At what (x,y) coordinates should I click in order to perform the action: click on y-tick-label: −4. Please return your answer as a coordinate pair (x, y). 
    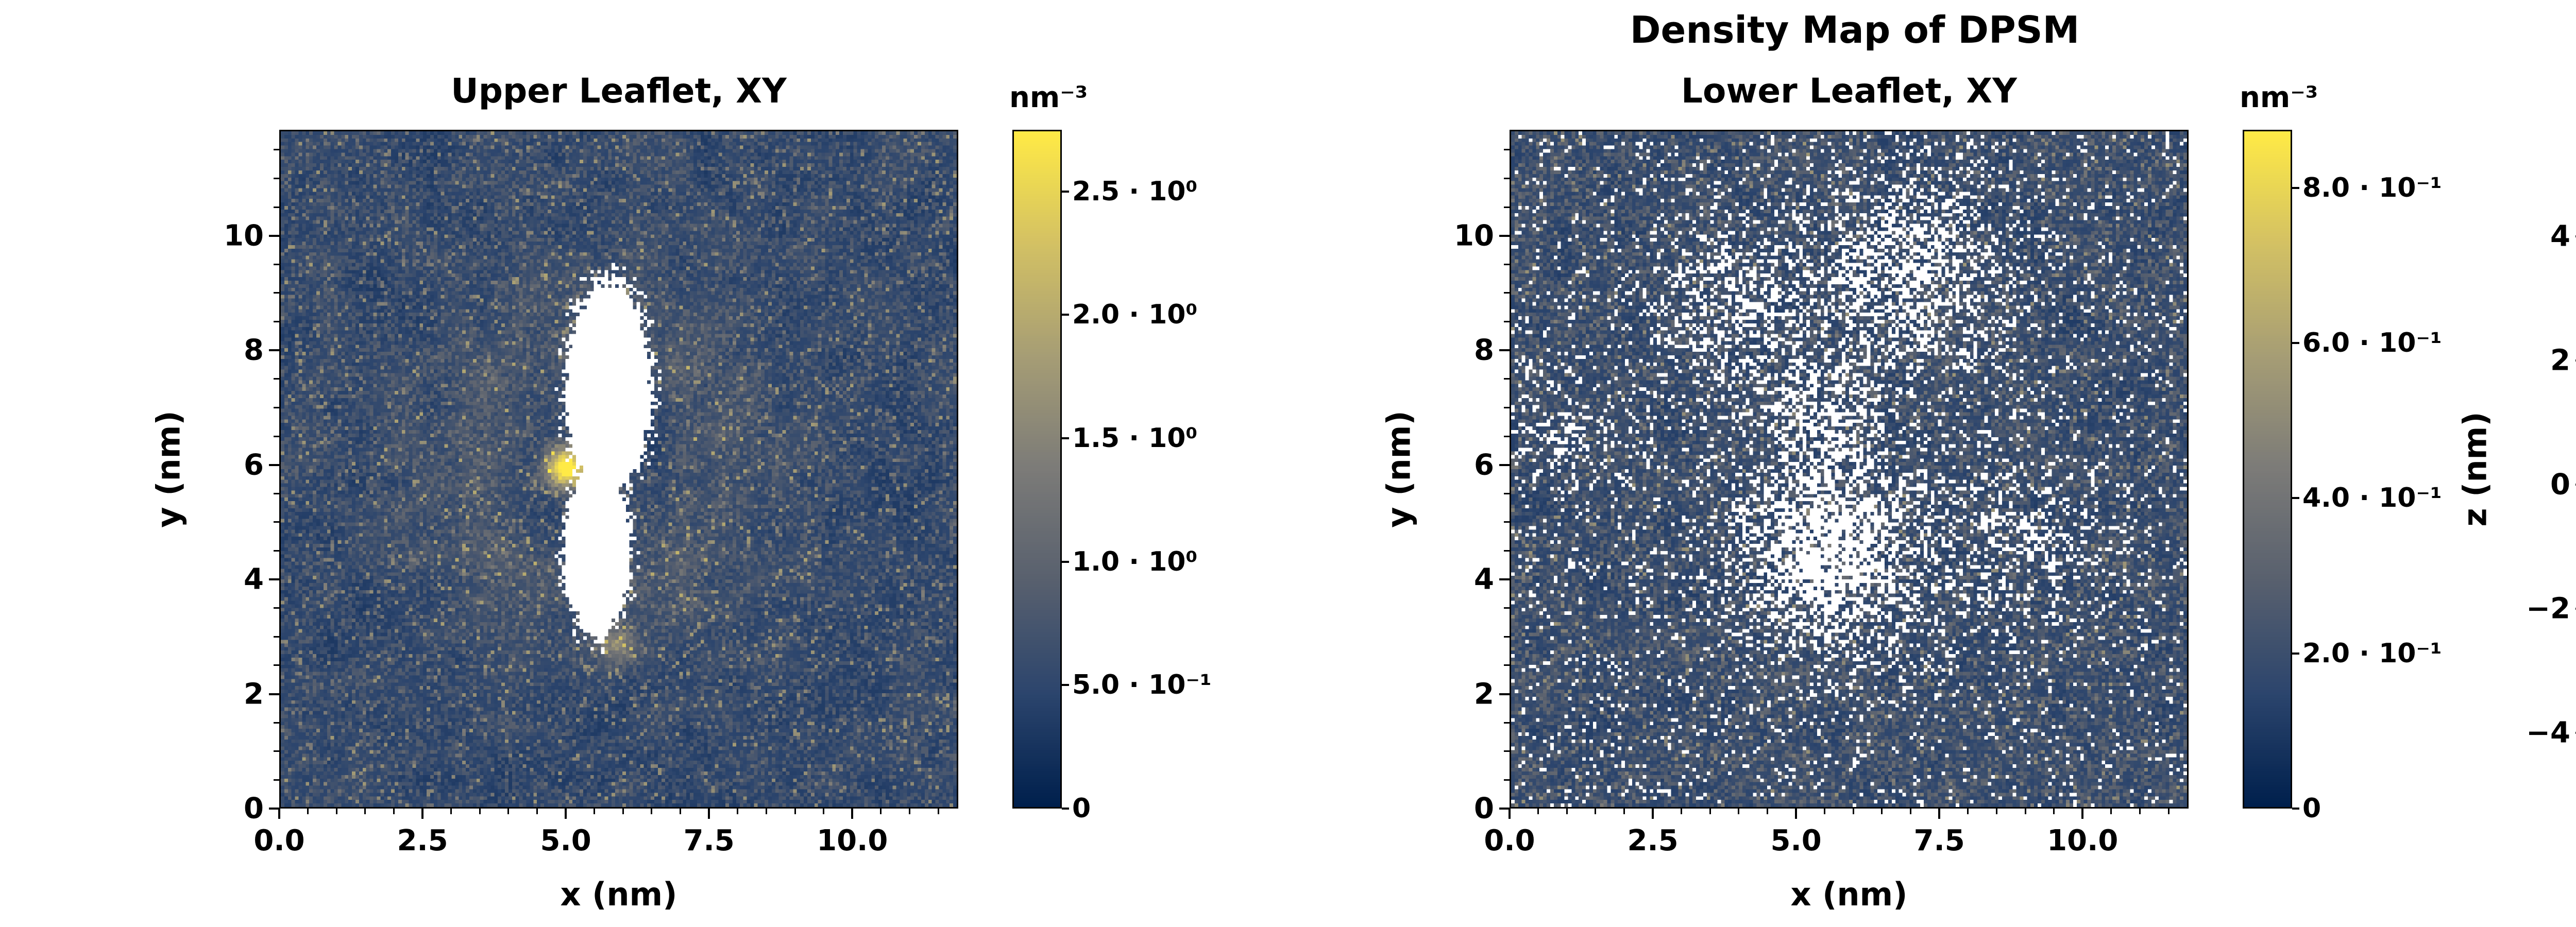
    Looking at the image, I should click on (2548, 733).